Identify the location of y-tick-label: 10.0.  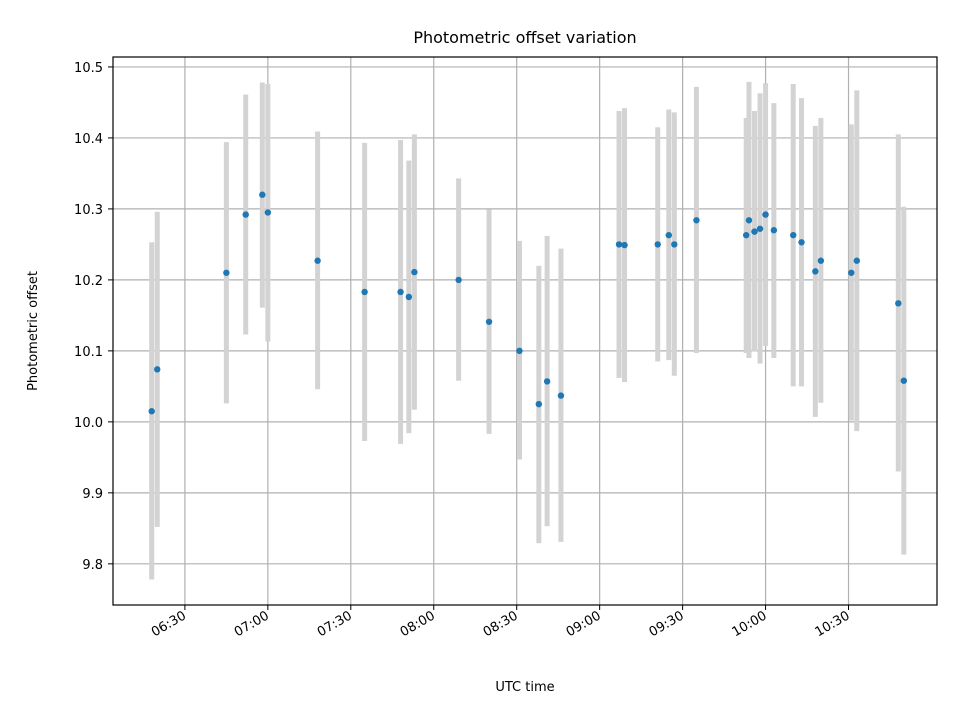
(88, 423).